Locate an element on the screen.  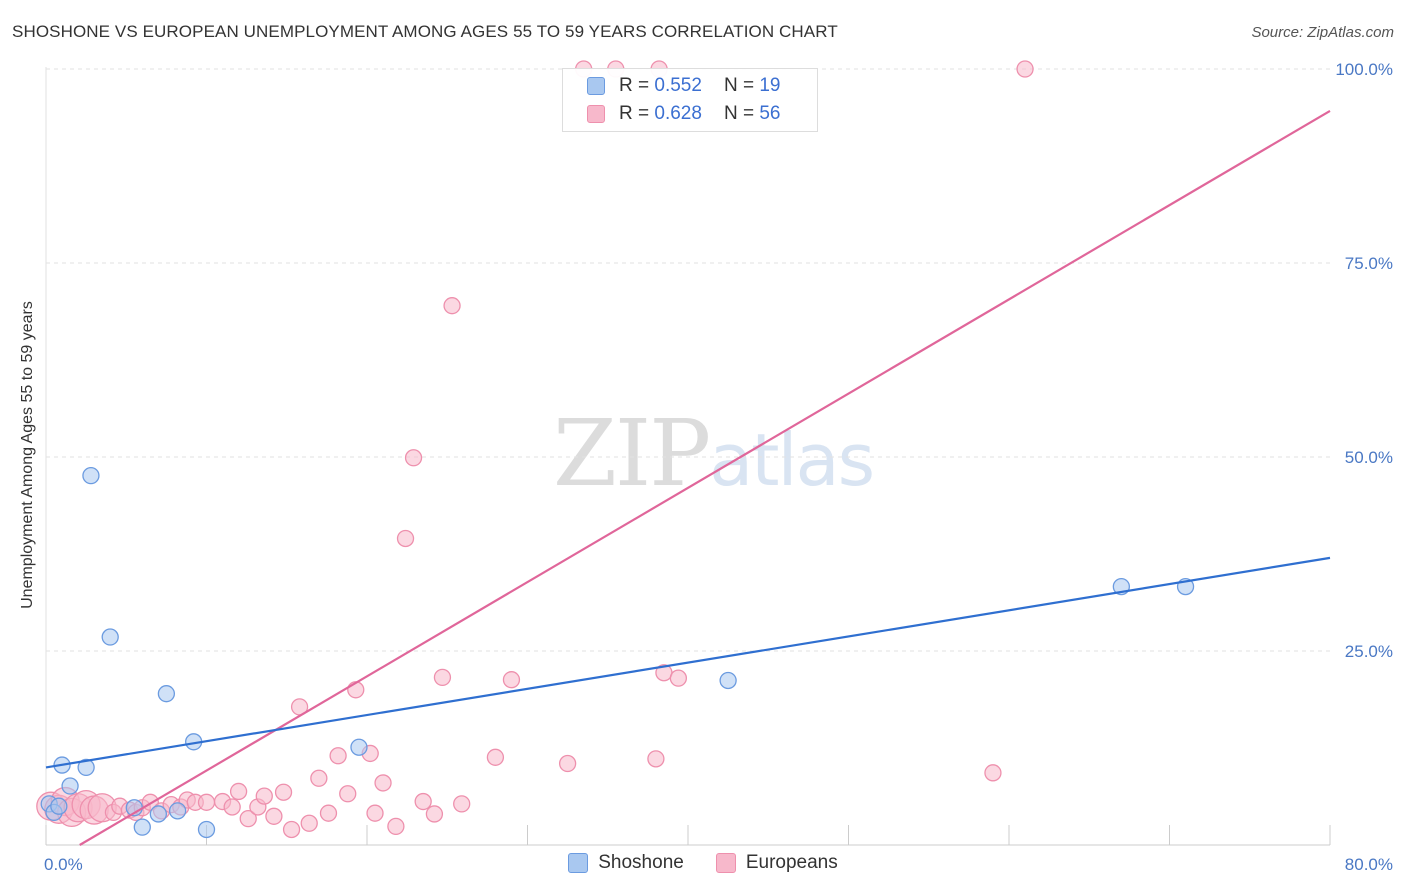
legend-row-shoshone: R = 0.552 N = 19 is located at coordinates (683, 86).